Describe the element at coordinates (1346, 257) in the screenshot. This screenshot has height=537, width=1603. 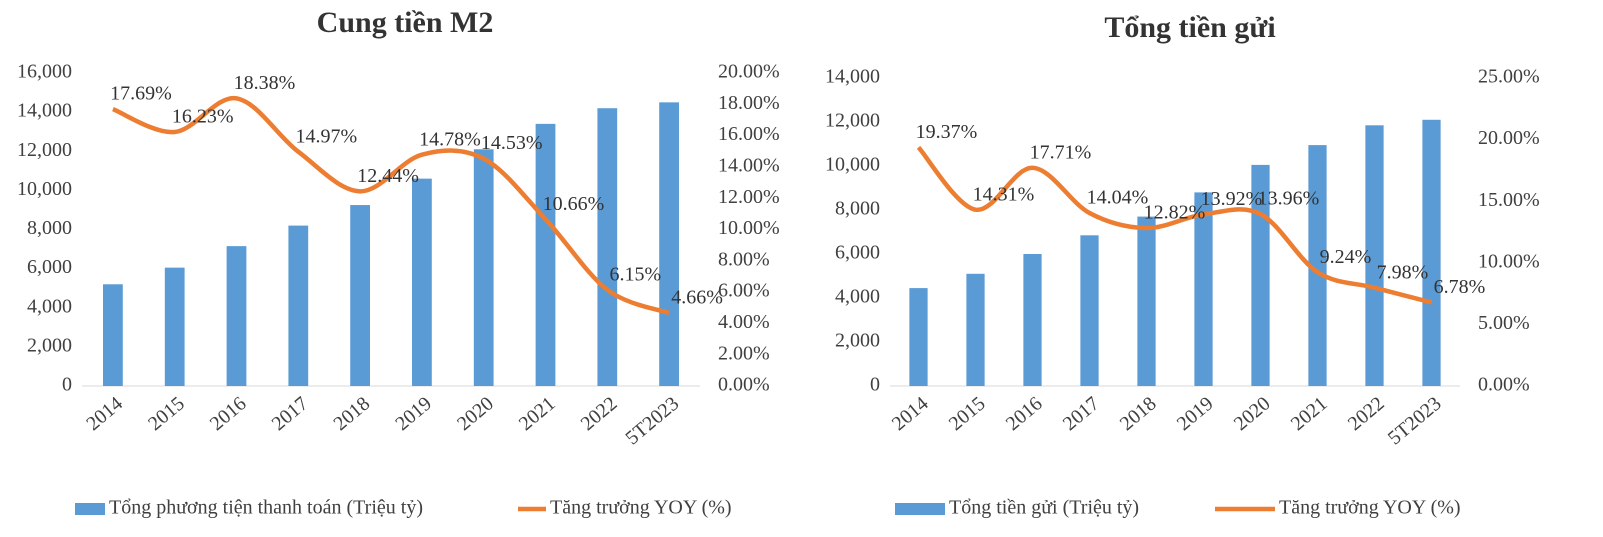
I see `data-label: 9.24%` at that location.